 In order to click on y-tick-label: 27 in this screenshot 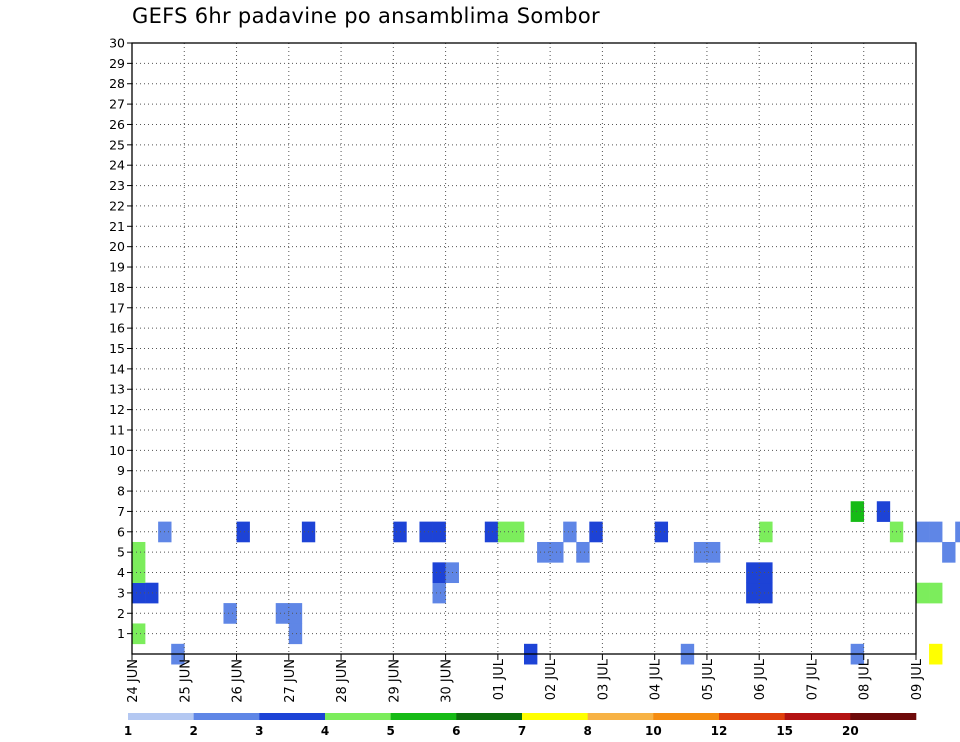, I will do `click(117, 104)`.